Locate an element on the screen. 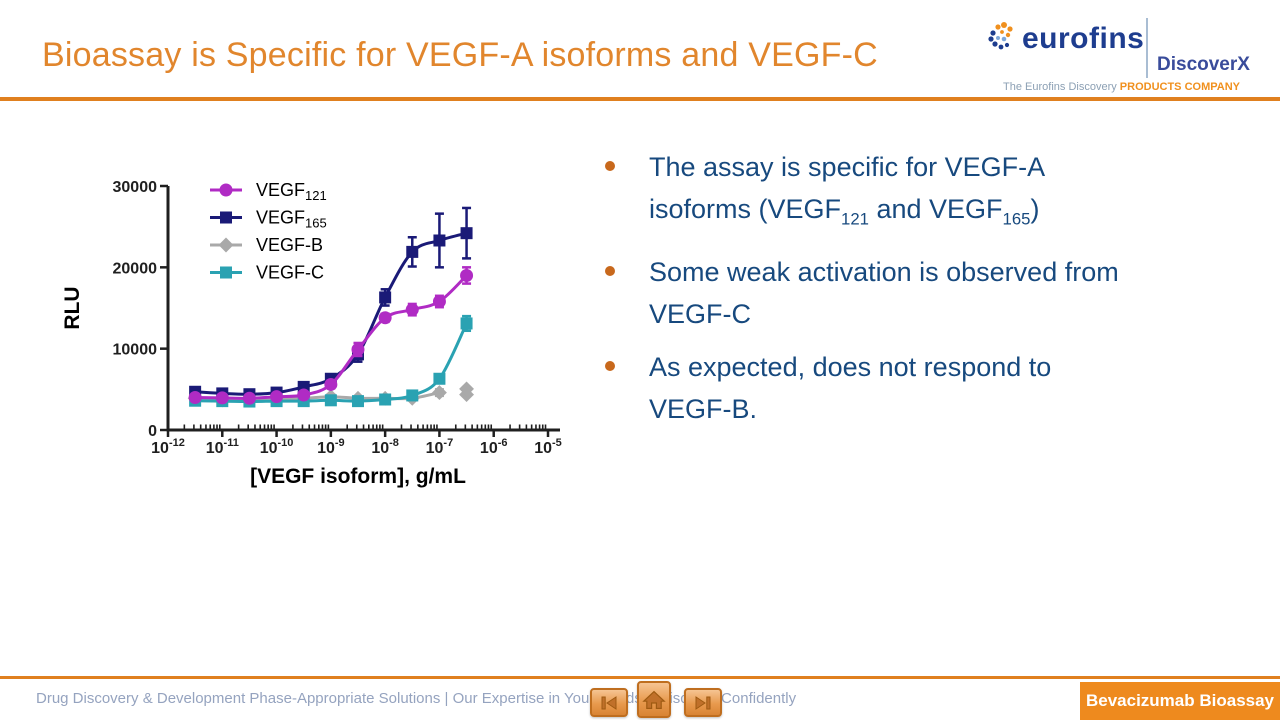 The width and height of the screenshot is (1280, 720). legend-item: VEGF-C is located at coordinates (267, 273).